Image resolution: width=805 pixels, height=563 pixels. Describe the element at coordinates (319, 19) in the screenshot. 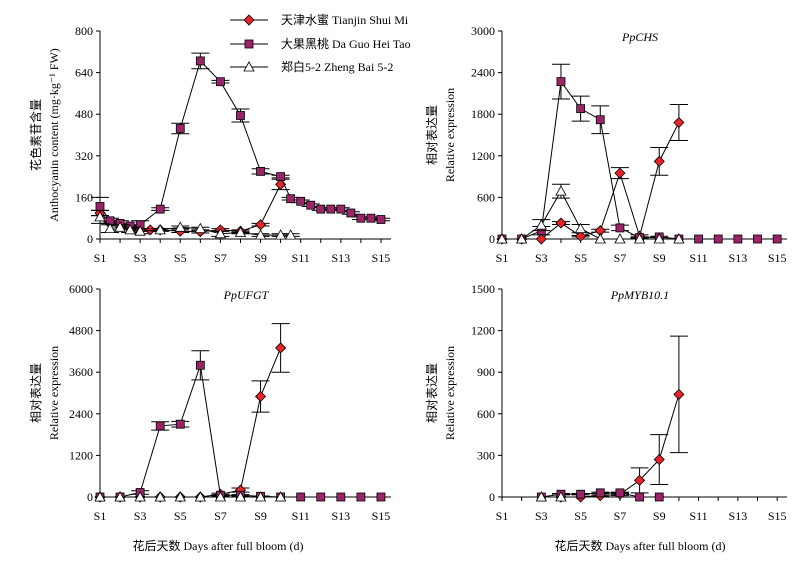

I see `legend-entry-tianjin: 天津水蜜 Tianjin Shui Mi` at that location.